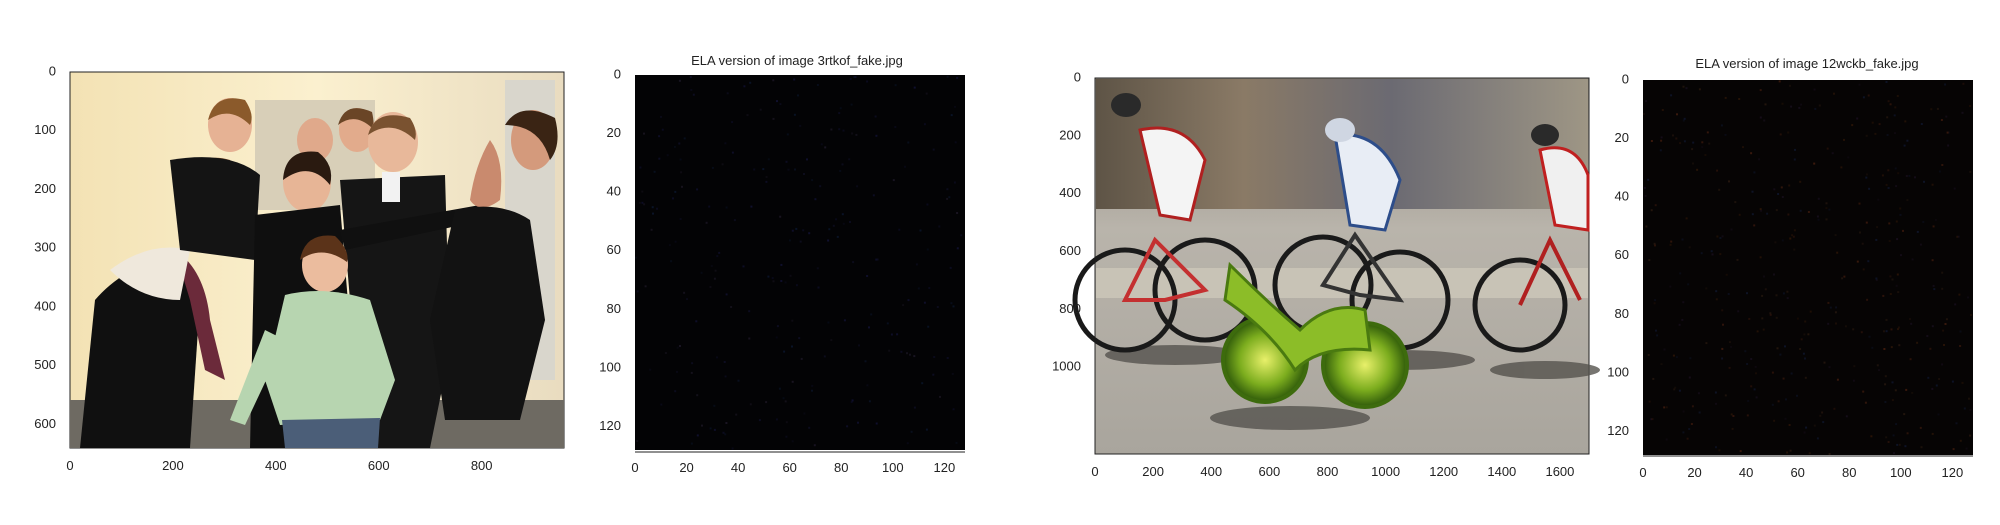 The height and width of the screenshot is (525, 2000). I want to click on y-tick-label: 300, so click(45, 247).